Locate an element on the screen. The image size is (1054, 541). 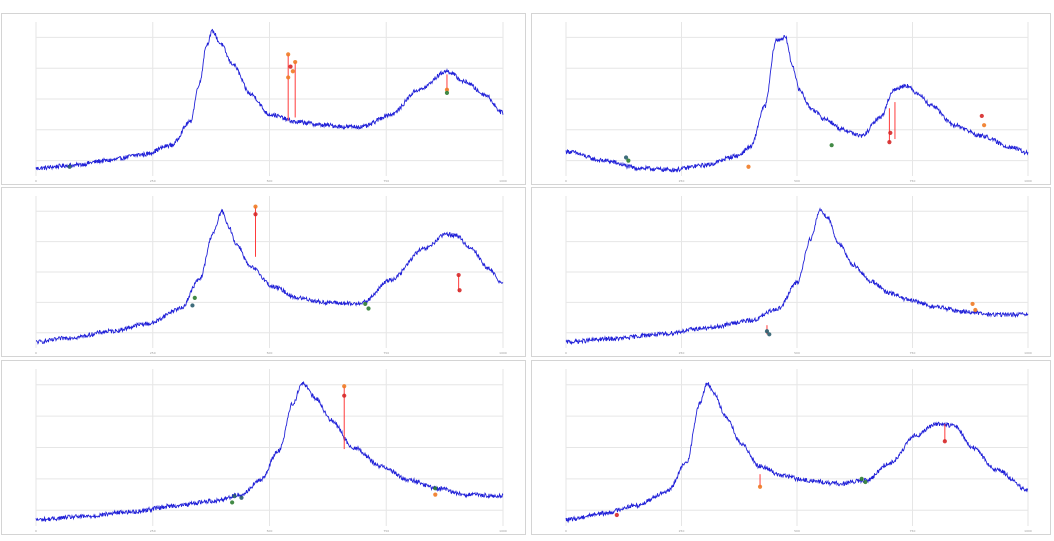
chart-1-svg: 0 250 500 750 1000 is located at coordinates (271, 102).